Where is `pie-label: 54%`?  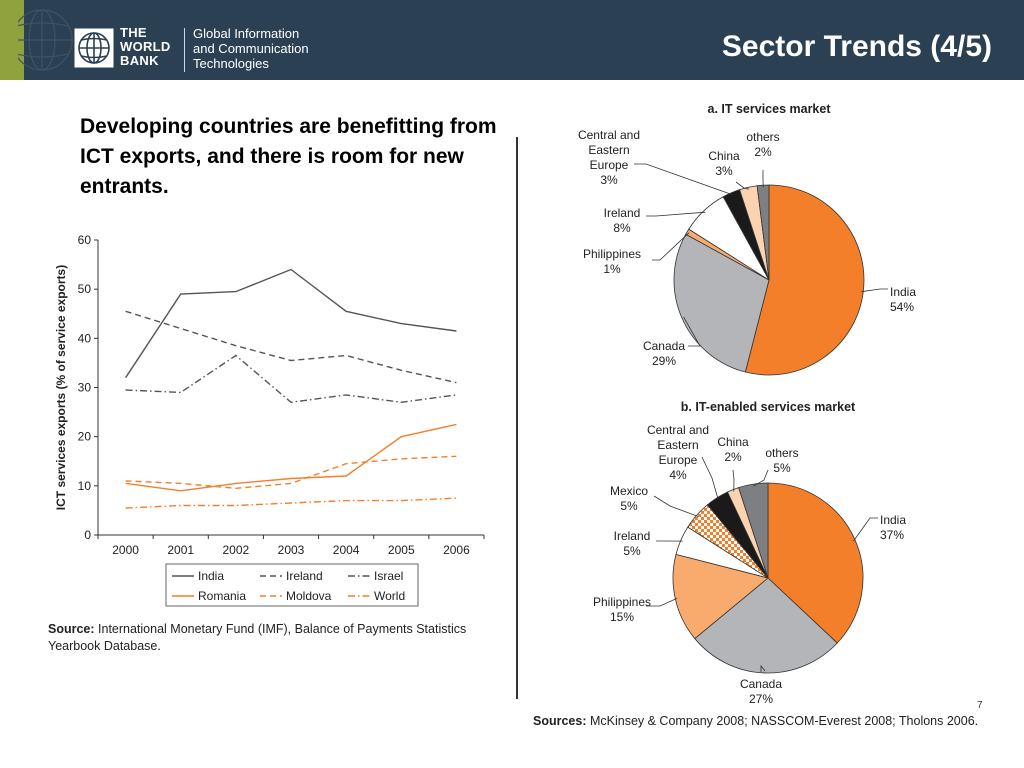 pie-label: 54% is located at coordinates (902, 307).